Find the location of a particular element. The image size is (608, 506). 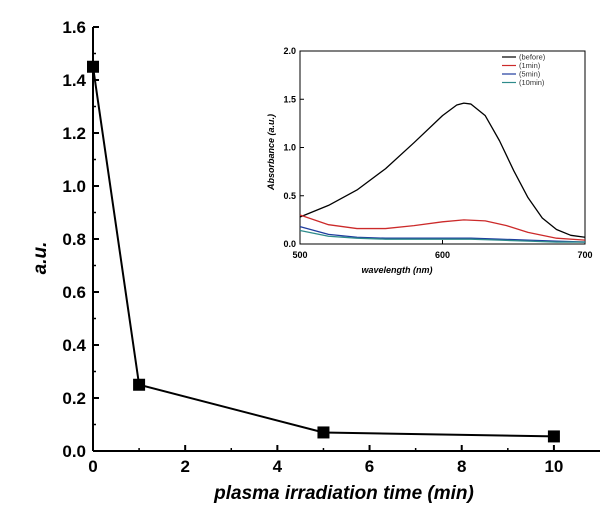

inset-y-ticks: 0.0 0.5 1.0 1.5 2.0 is located at coordinates (293, 147).